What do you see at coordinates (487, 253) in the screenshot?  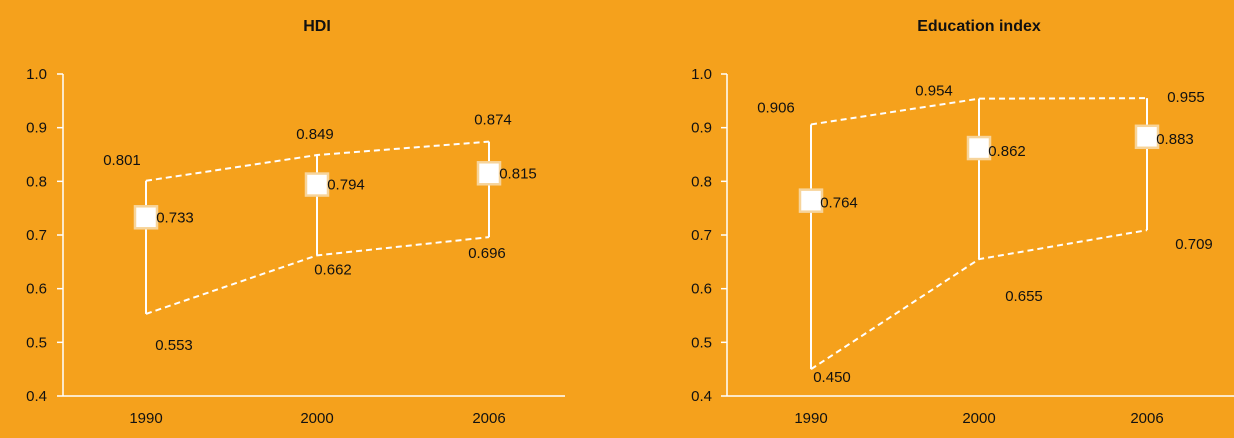 I see `min-value-label: 0.696` at bounding box center [487, 253].